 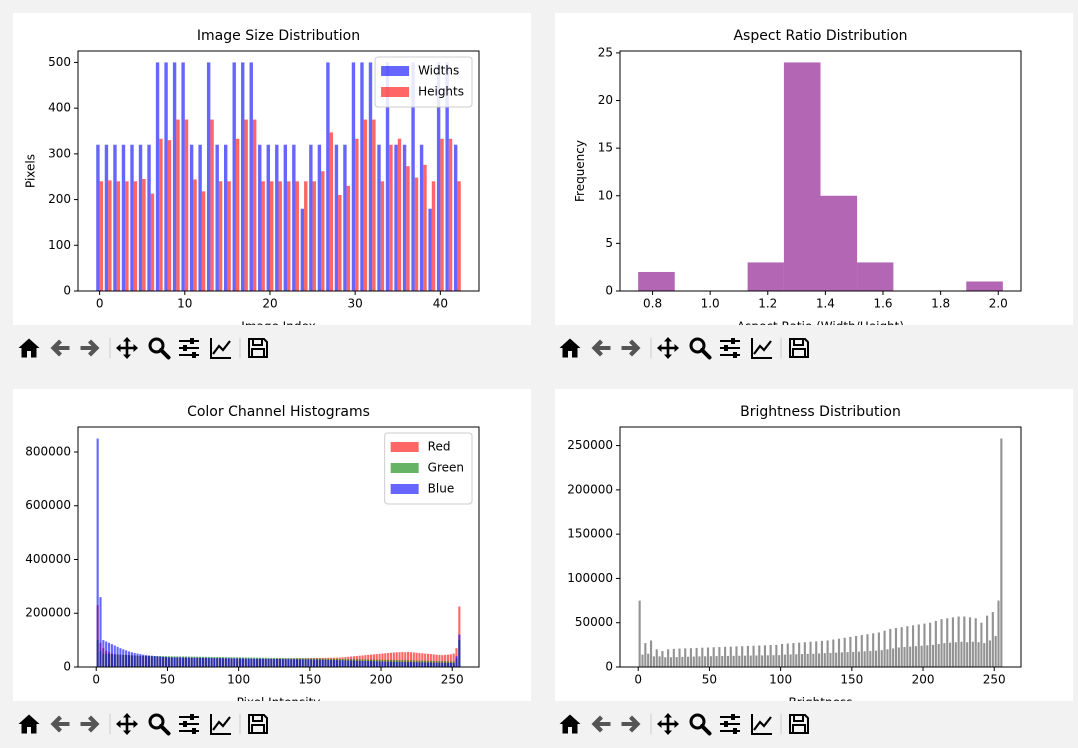 I want to click on y-tick-label: 500, so click(x=59, y=62).